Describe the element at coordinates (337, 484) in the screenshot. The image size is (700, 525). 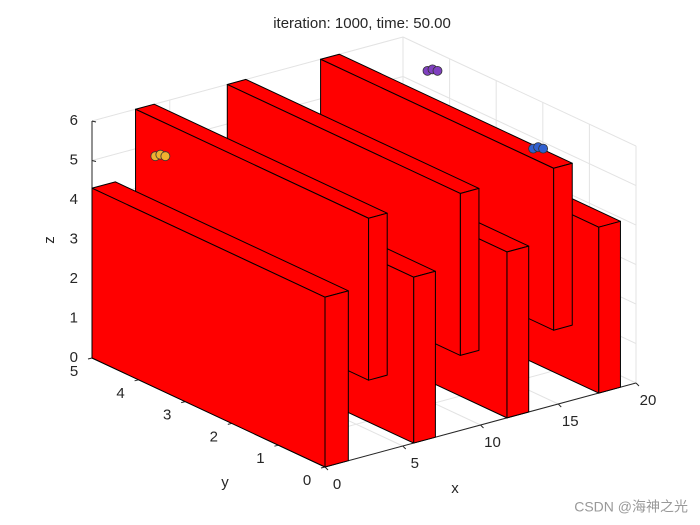
I see `x-tick-label: 0` at that location.